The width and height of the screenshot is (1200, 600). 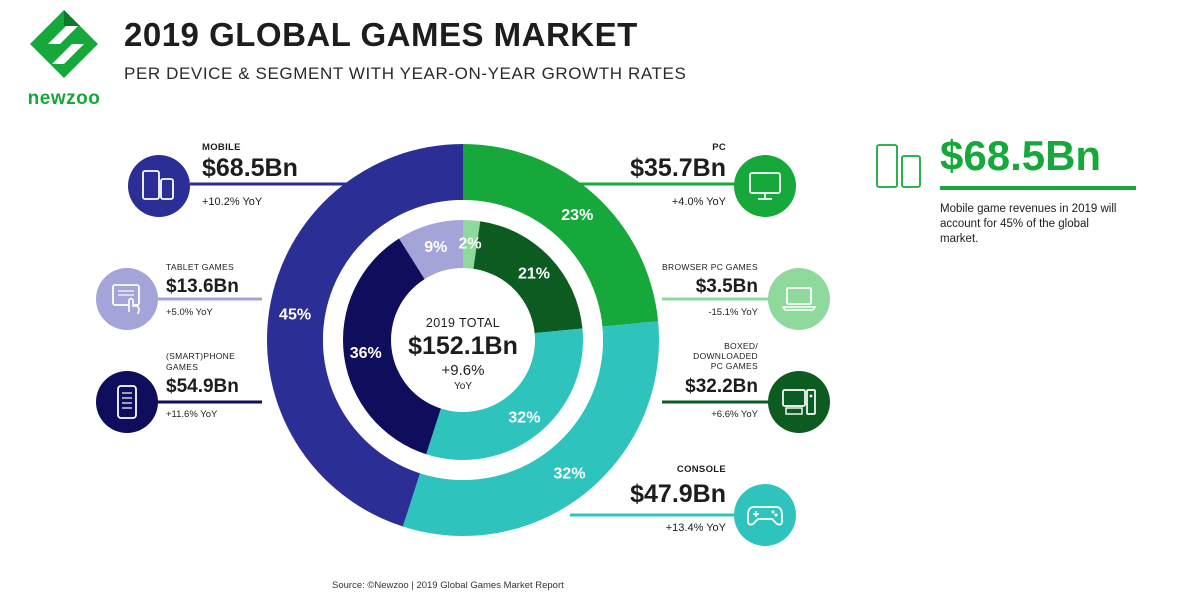 I want to click on inner-ring, so click(x=463, y=340).